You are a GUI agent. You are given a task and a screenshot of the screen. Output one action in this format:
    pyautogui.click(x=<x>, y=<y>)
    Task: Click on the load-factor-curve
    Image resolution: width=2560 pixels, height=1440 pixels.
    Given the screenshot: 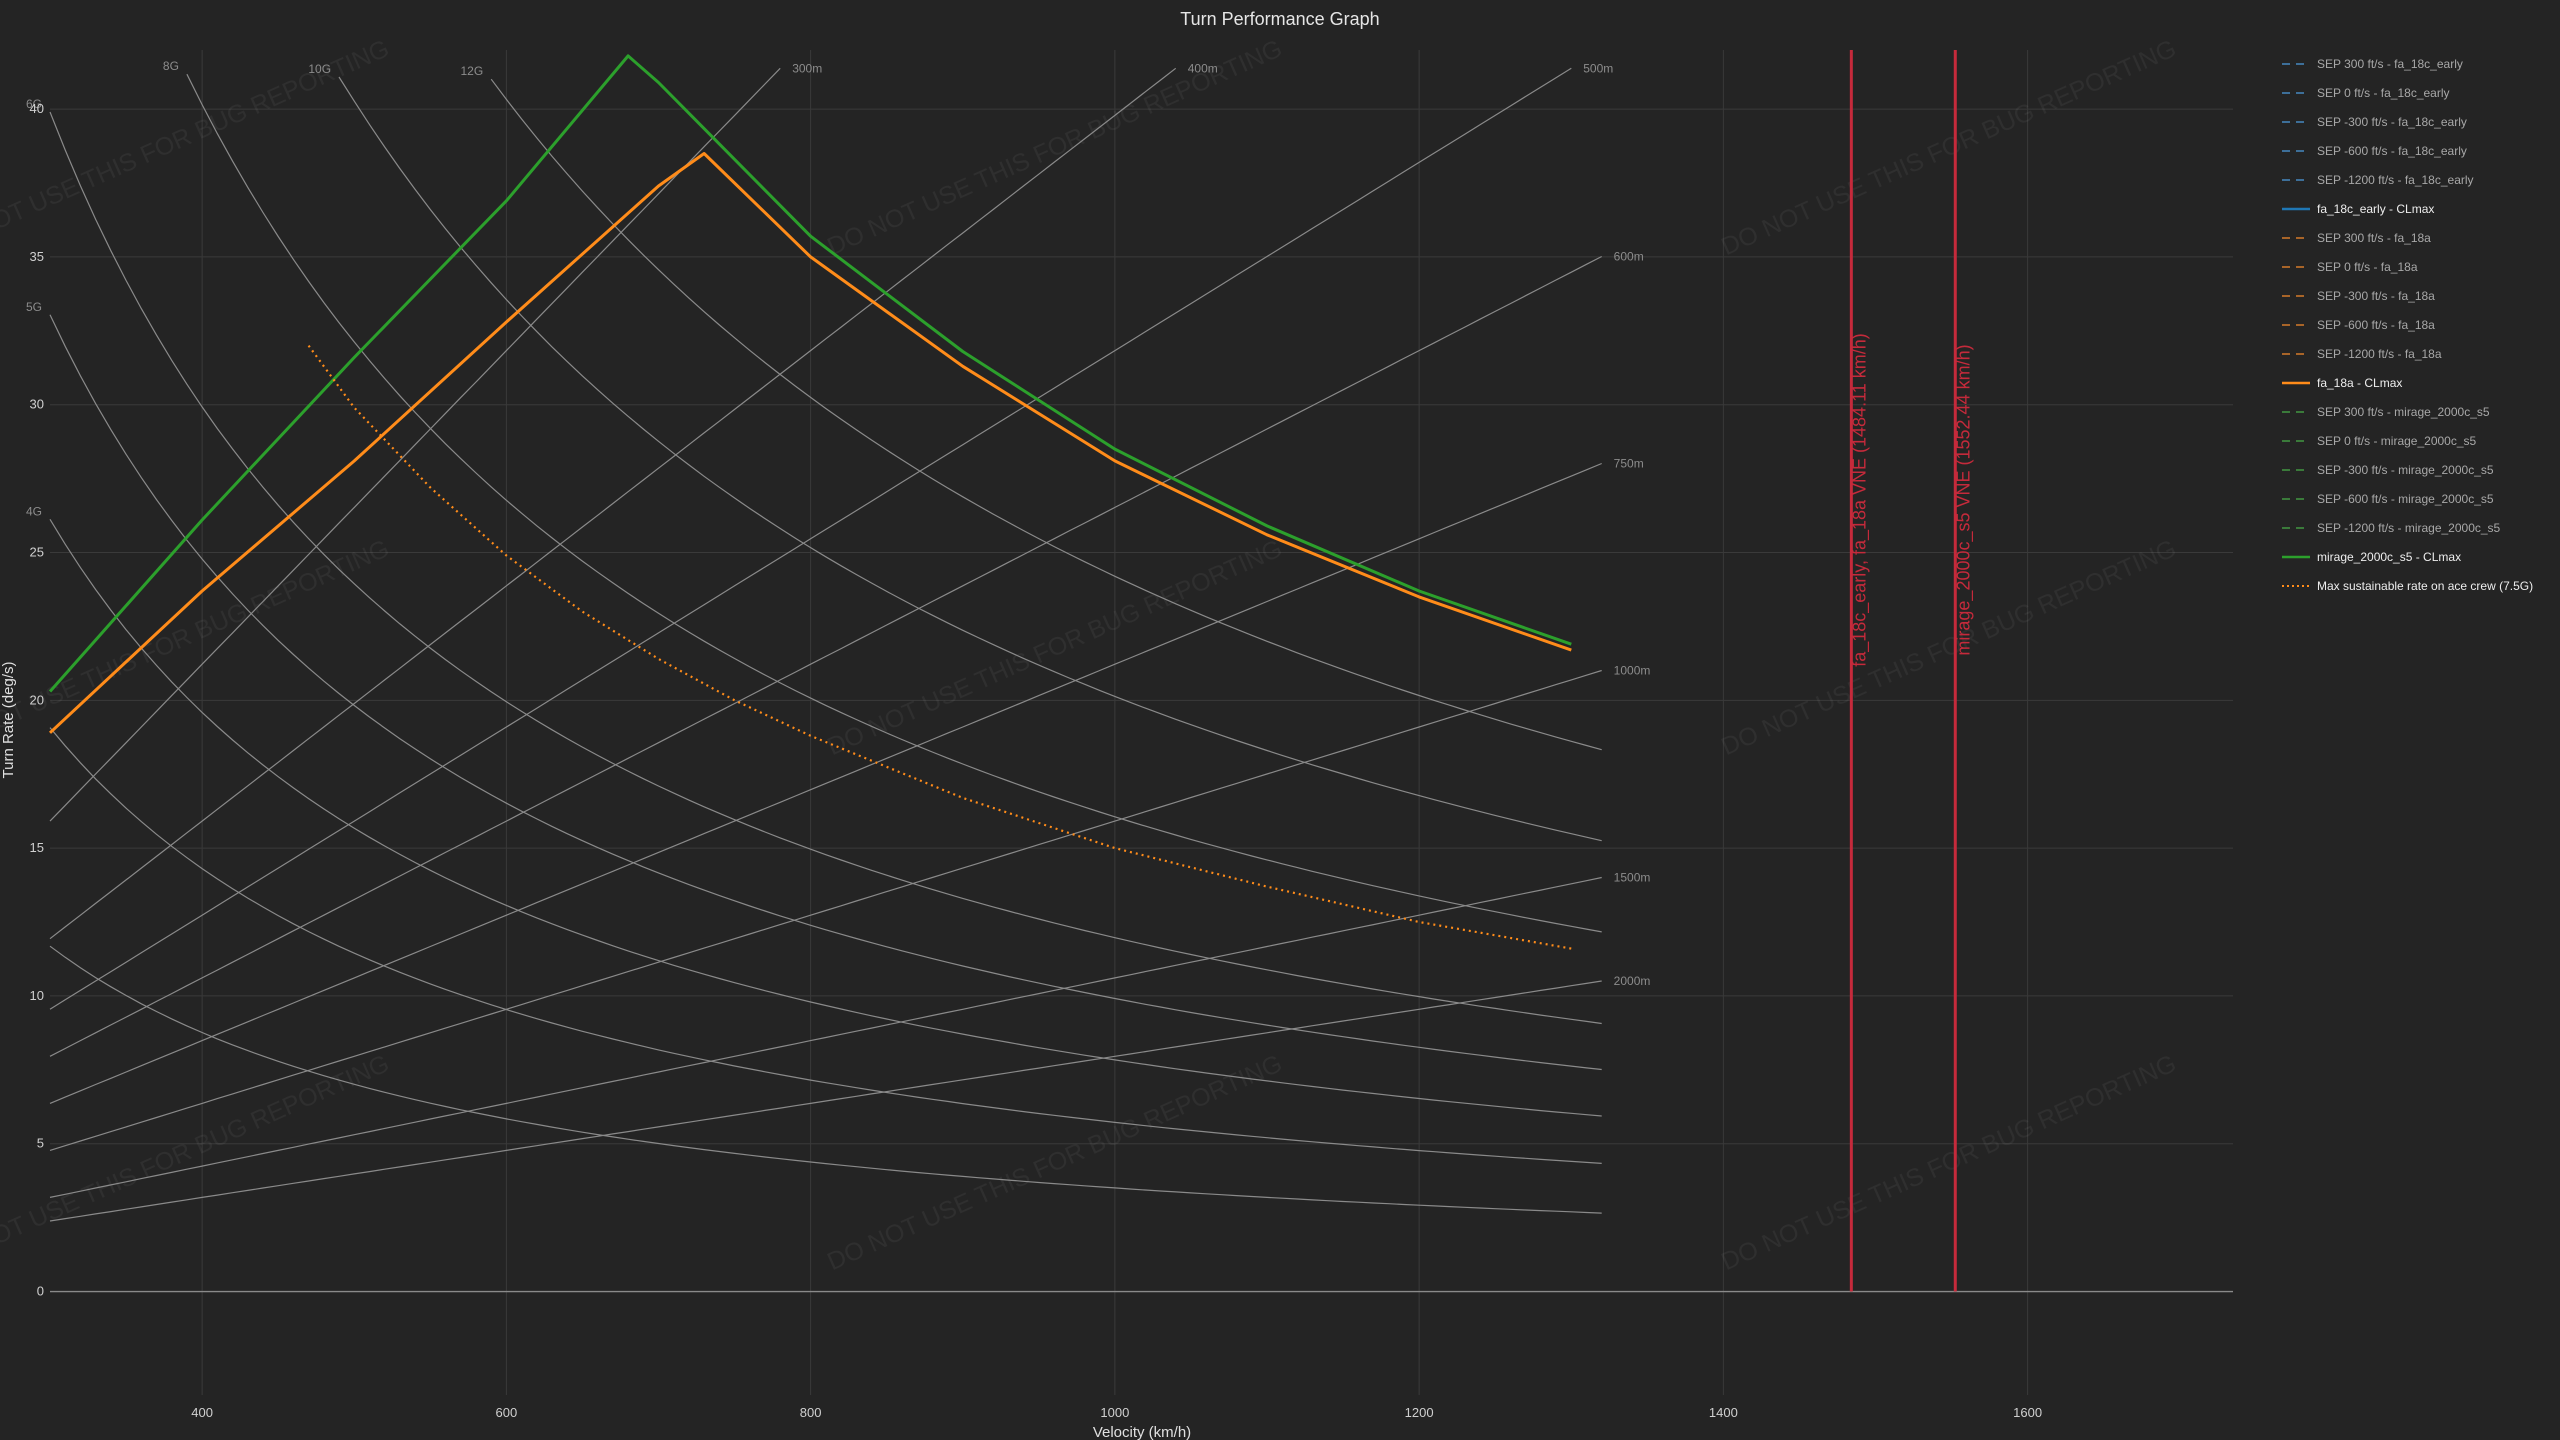 What is the action you would take?
    pyautogui.click(x=825, y=1079)
    